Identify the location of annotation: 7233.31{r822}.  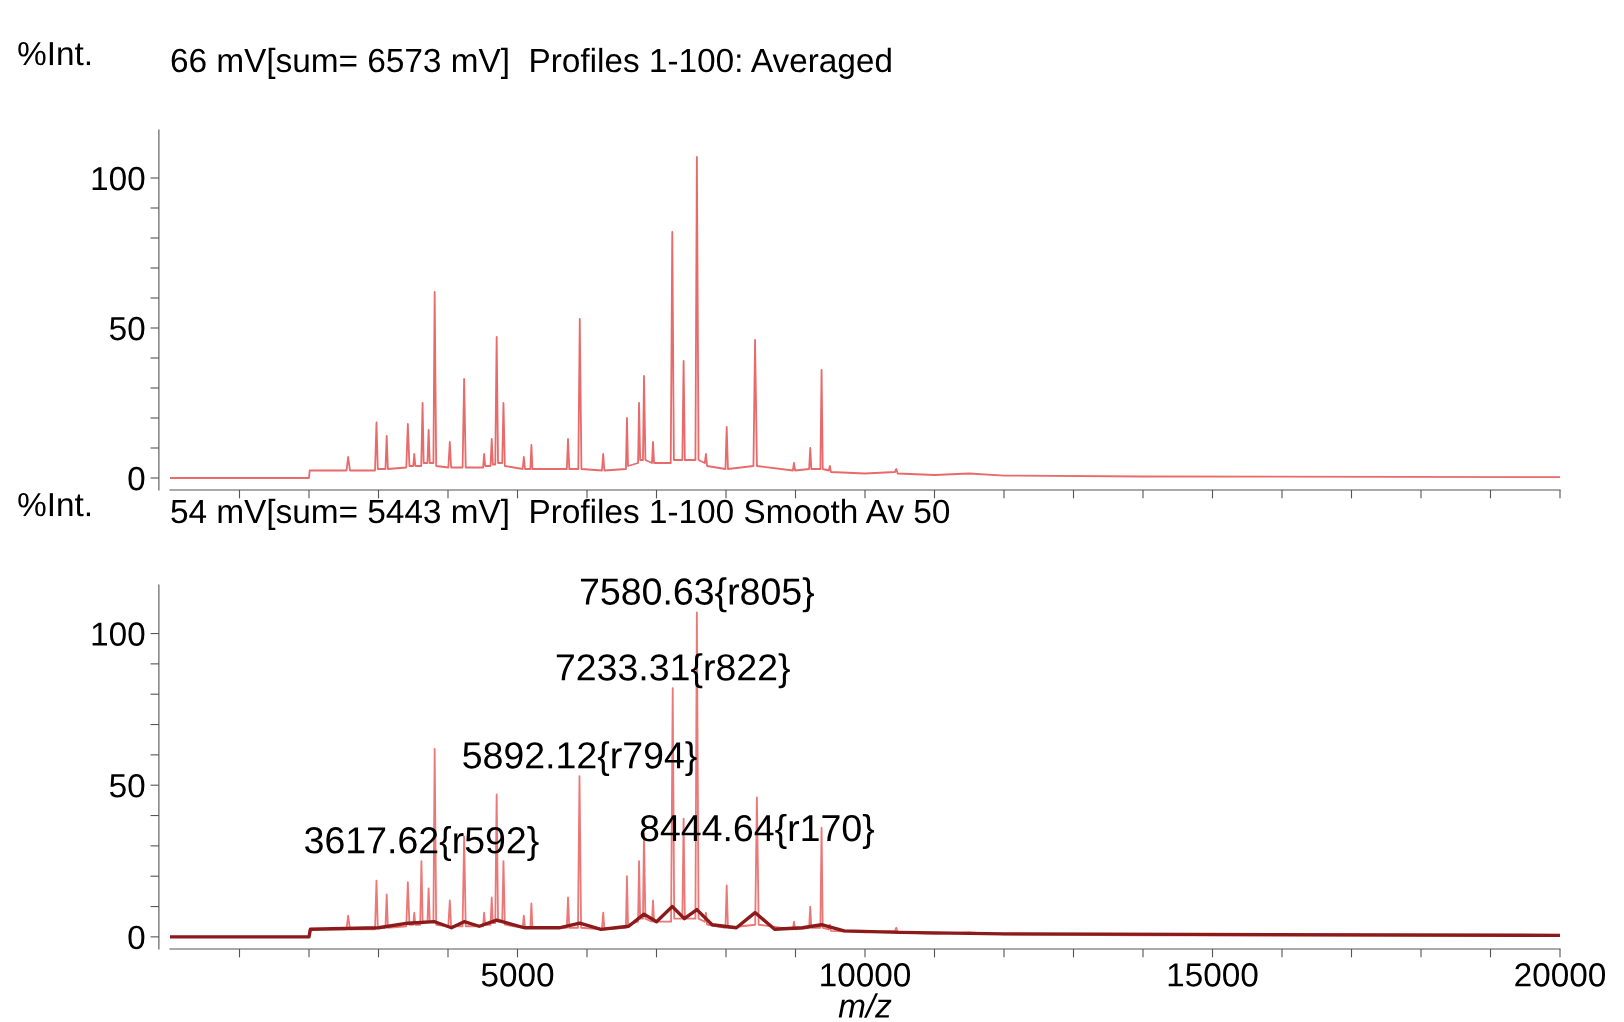
(673, 671).